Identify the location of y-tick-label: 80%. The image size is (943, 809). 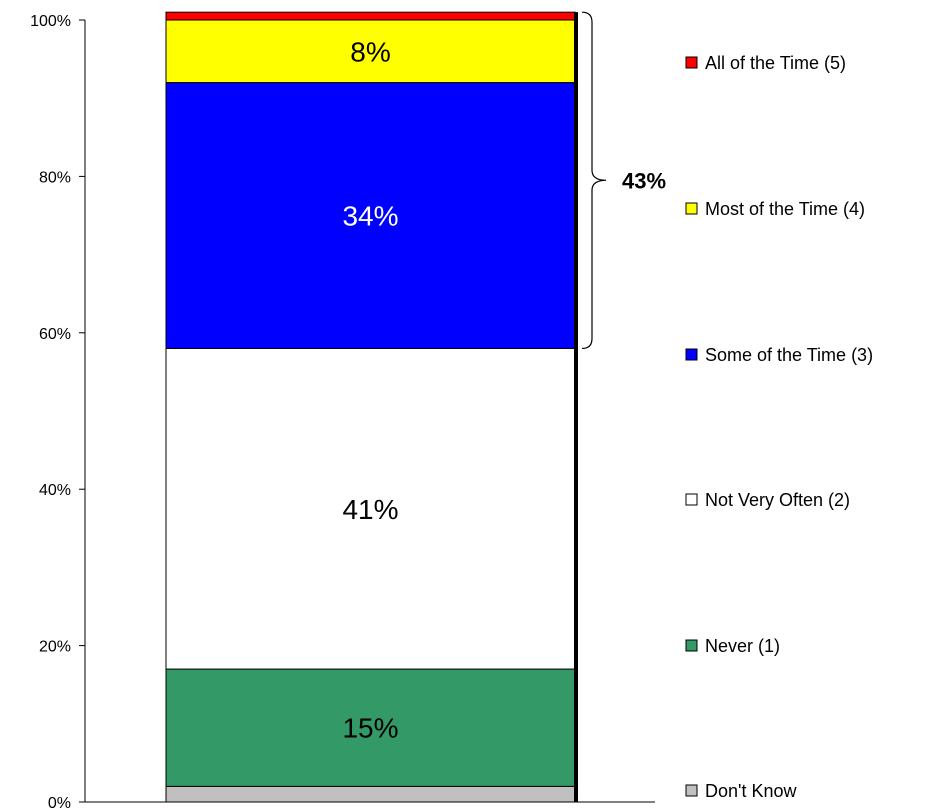
(55, 177).